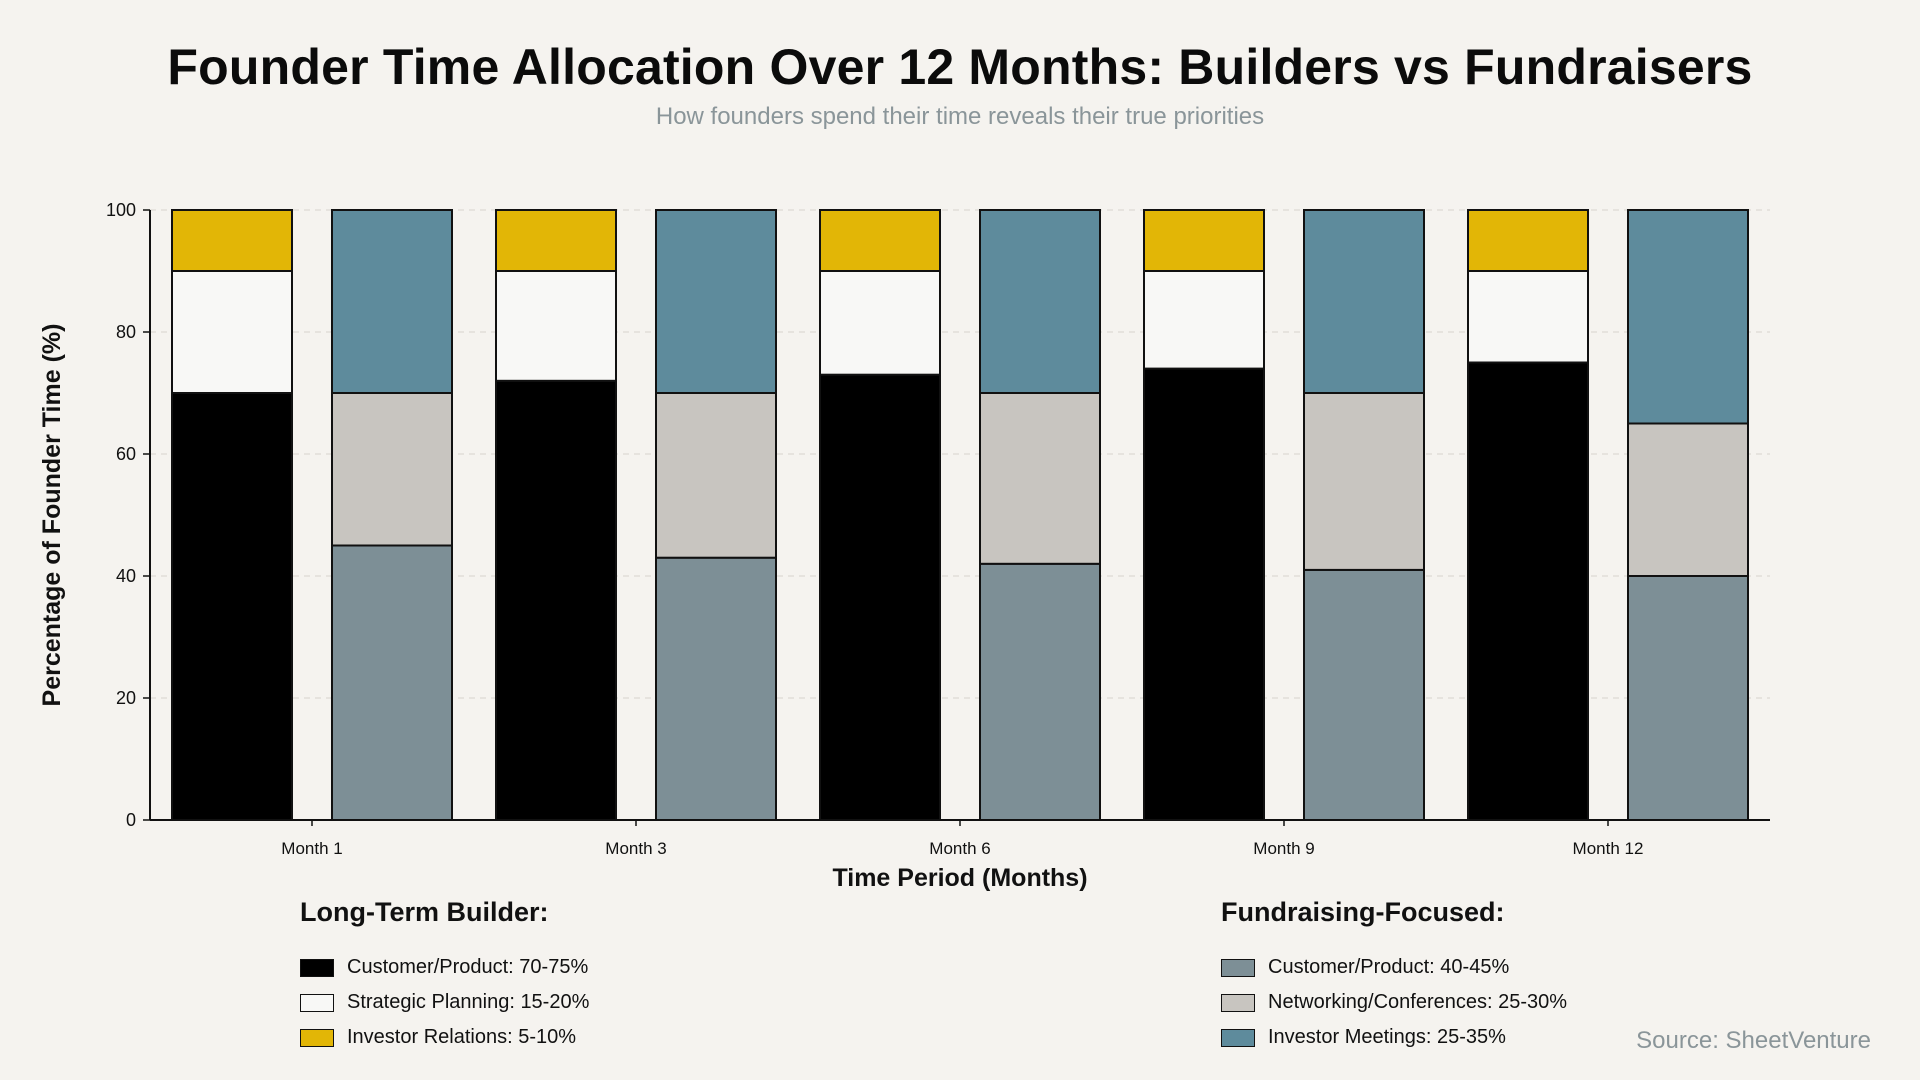  What do you see at coordinates (635, 848) in the screenshot?
I see `x-tick-label: Month 3` at bounding box center [635, 848].